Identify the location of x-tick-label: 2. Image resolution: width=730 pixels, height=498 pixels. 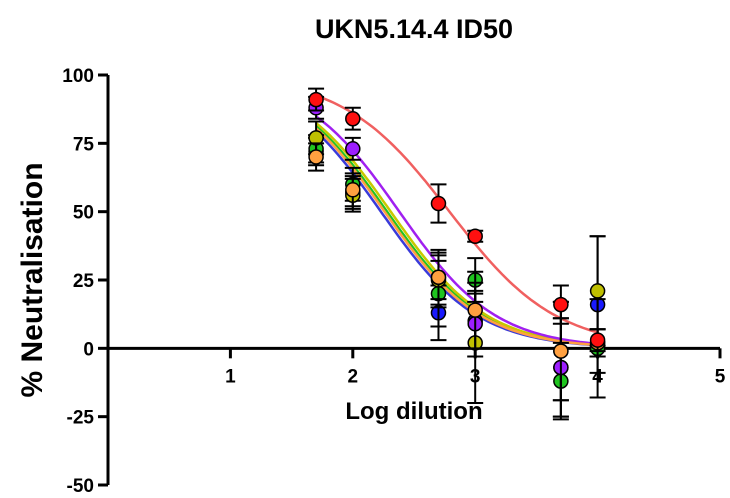
(353, 376).